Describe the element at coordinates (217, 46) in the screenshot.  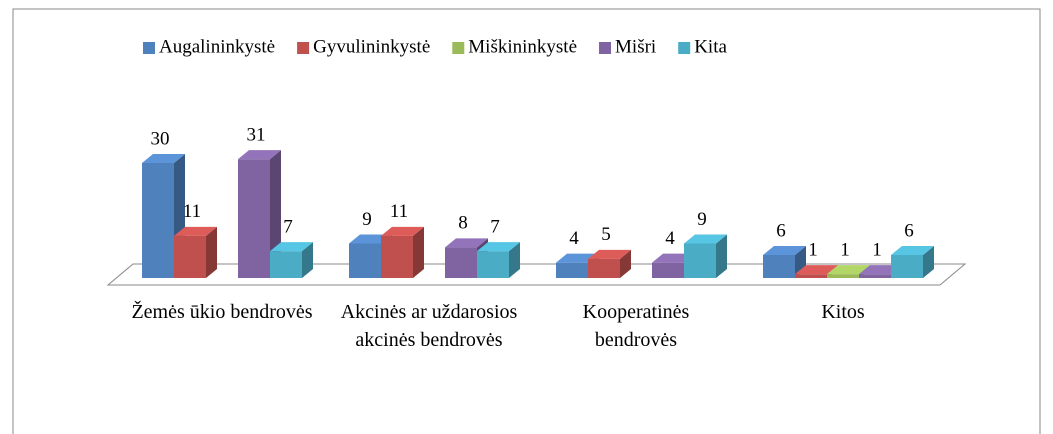
I see `legend-label: Augalininkystė` at that location.